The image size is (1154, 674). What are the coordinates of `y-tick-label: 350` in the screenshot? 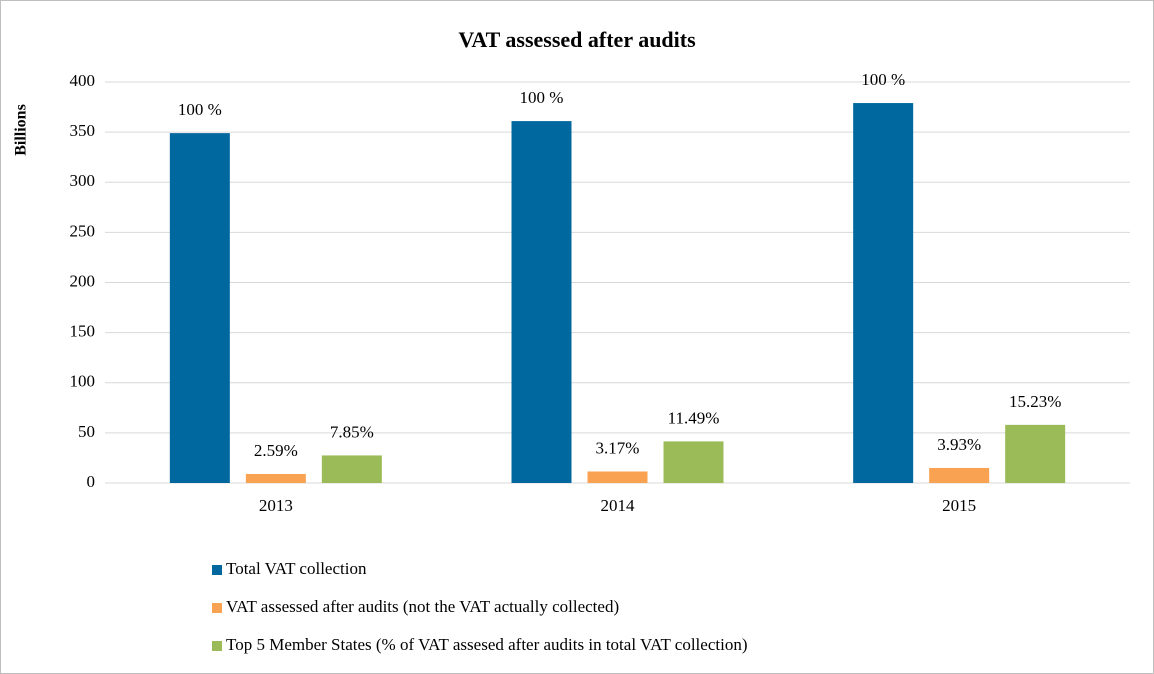 It's located at (83, 130).